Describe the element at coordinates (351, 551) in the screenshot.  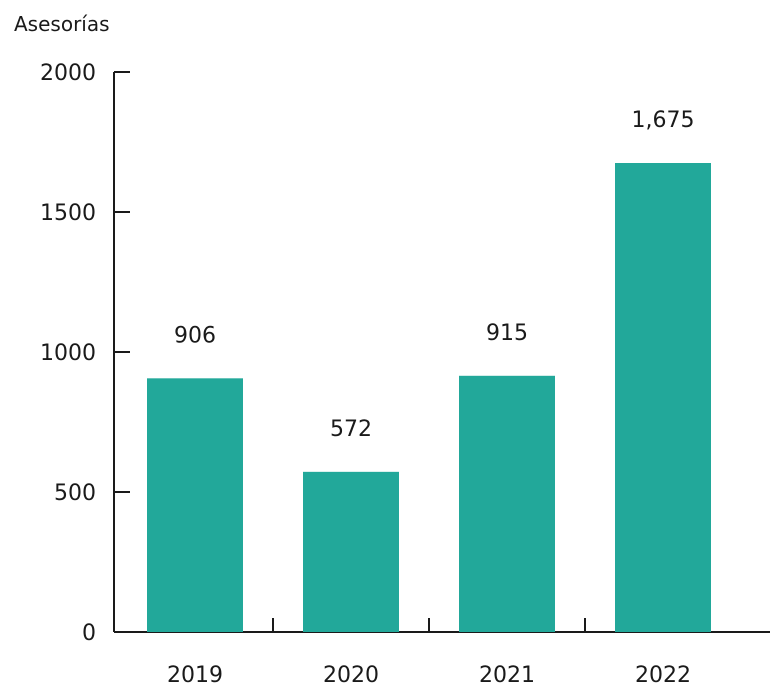
I see `bar-2020` at that location.